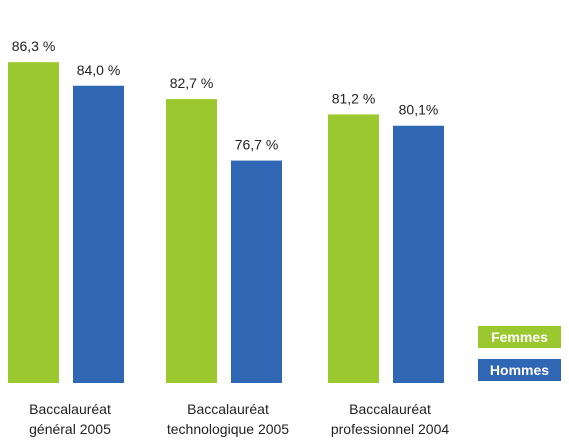 The image size is (569, 441). I want to click on value-label-femmes-1: 82,7 %, so click(192, 83).